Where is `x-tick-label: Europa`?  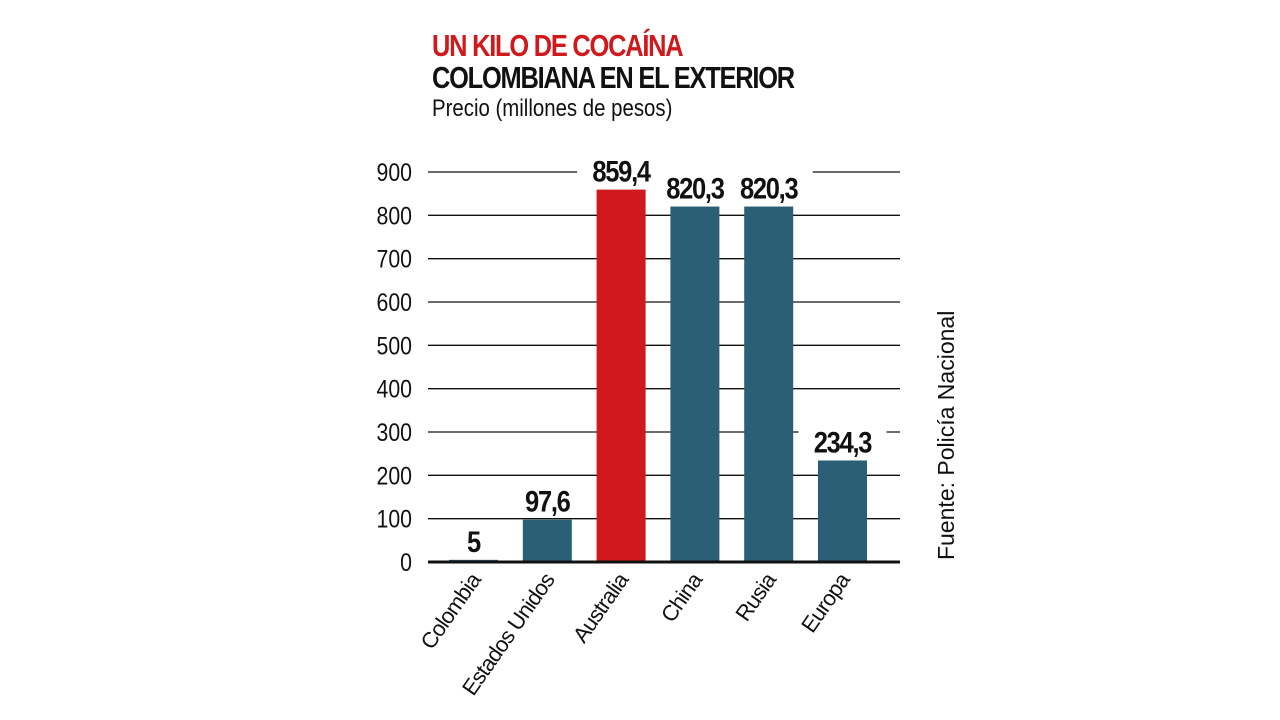
x-tick-label: Europa is located at coordinates (825, 602).